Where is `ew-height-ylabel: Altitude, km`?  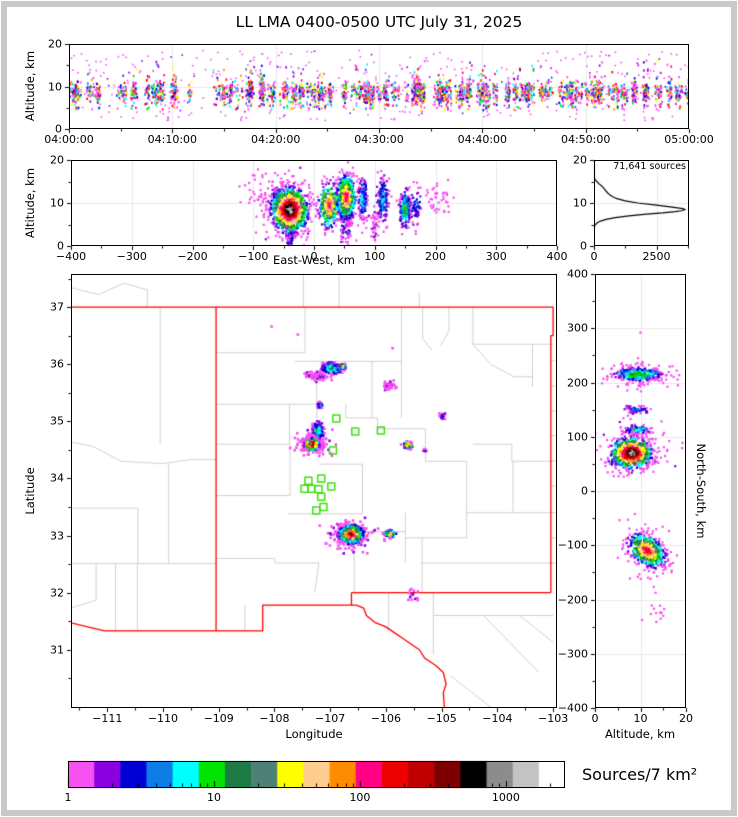 ew-height-ylabel: Altitude, km is located at coordinates (30, 203).